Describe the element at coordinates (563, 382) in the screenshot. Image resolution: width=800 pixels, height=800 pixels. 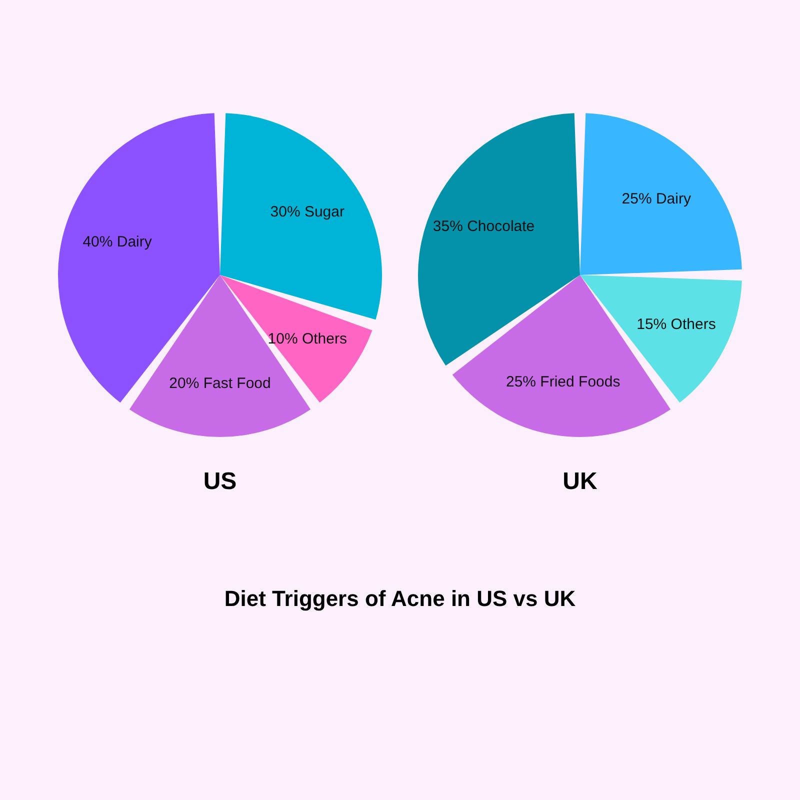
I see `slice-label: 25% Fried Foods` at that location.